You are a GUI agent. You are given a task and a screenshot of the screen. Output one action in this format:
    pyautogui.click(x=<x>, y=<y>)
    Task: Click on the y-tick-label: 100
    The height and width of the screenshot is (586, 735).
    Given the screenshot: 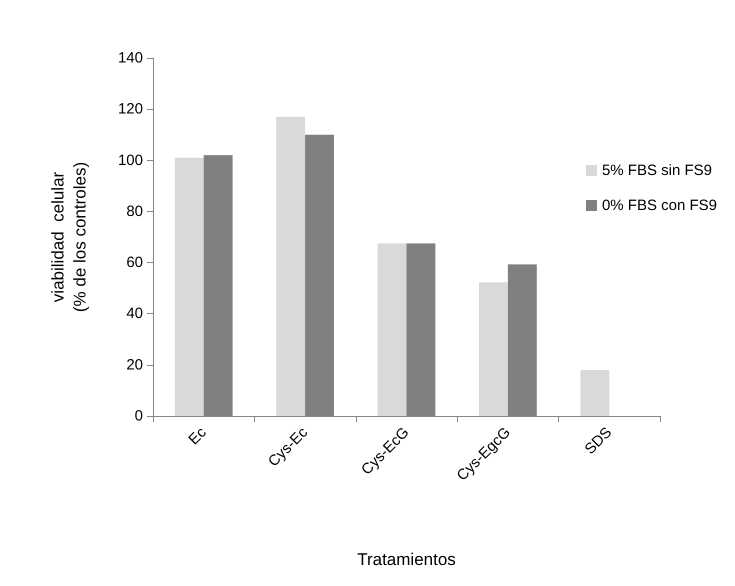 What is the action you would take?
    pyautogui.click(x=130, y=160)
    